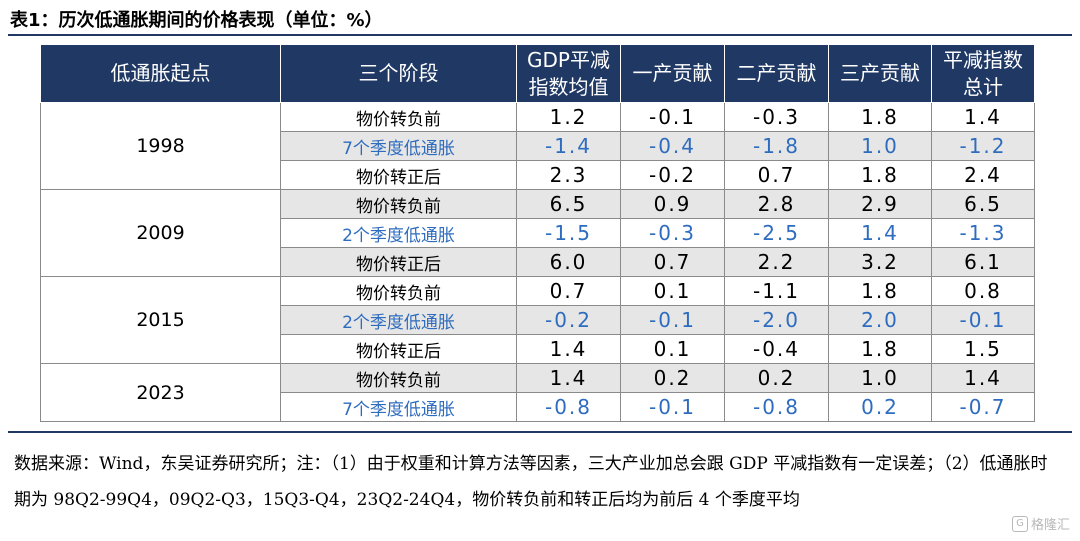 This screenshot has width=1080, height=541. Describe the element at coordinates (776, 204) in the screenshot. I see `value-secondary: 2.8` at that location.